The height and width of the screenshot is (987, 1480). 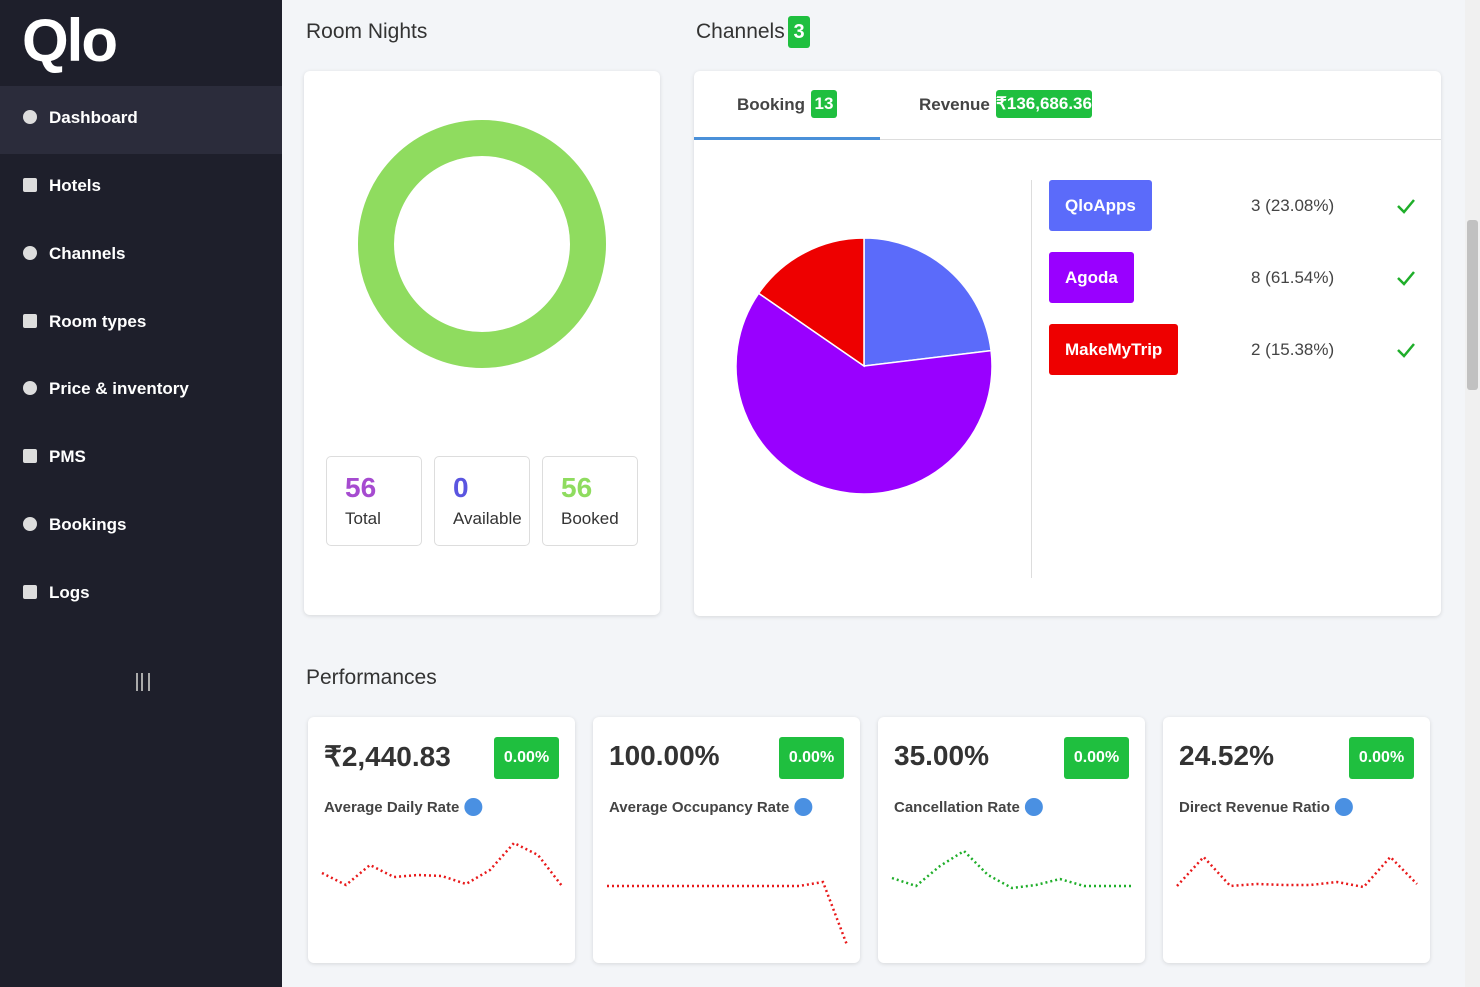 What do you see at coordinates (67, 456) in the screenshot?
I see `menu-item: PMS` at bounding box center [67, 456].